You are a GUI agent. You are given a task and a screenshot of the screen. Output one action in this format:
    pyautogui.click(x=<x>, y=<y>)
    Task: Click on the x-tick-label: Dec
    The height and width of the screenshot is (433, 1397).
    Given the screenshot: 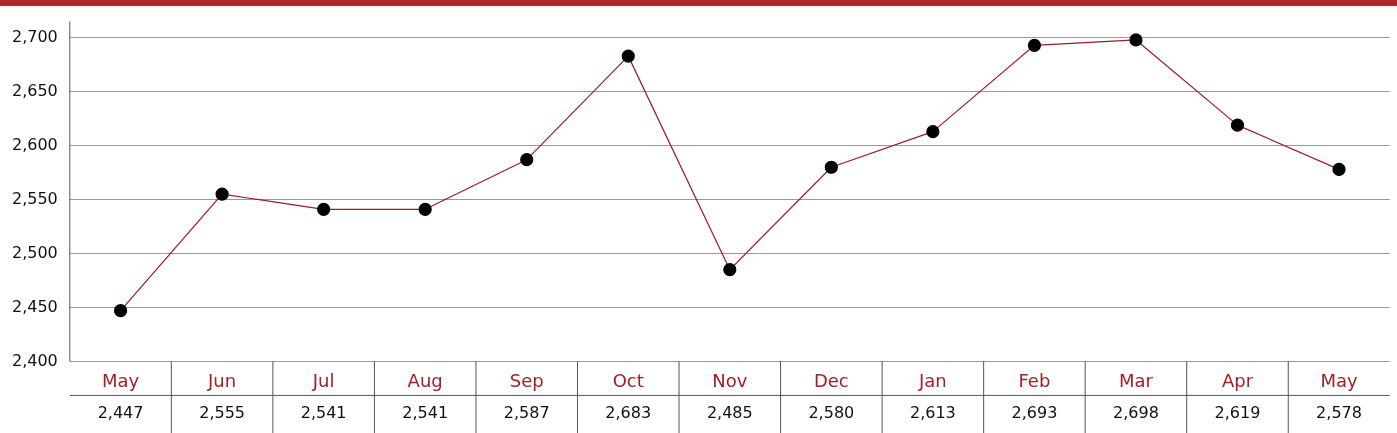 What is the action you would take?
    pyautogui.click(x=831, y=380)
    